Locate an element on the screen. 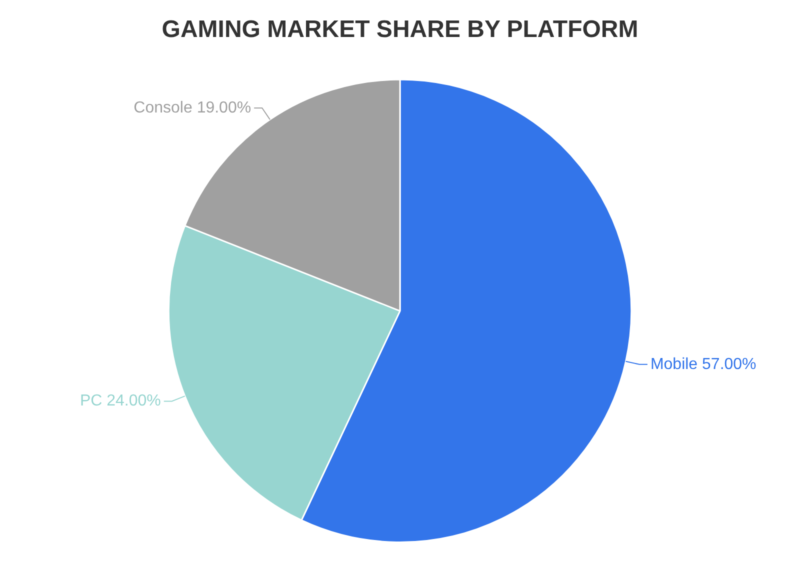 The height and width of the screenshot is (565, 800). slice-label: Console 19.00% is located at coordinates (193, 107).